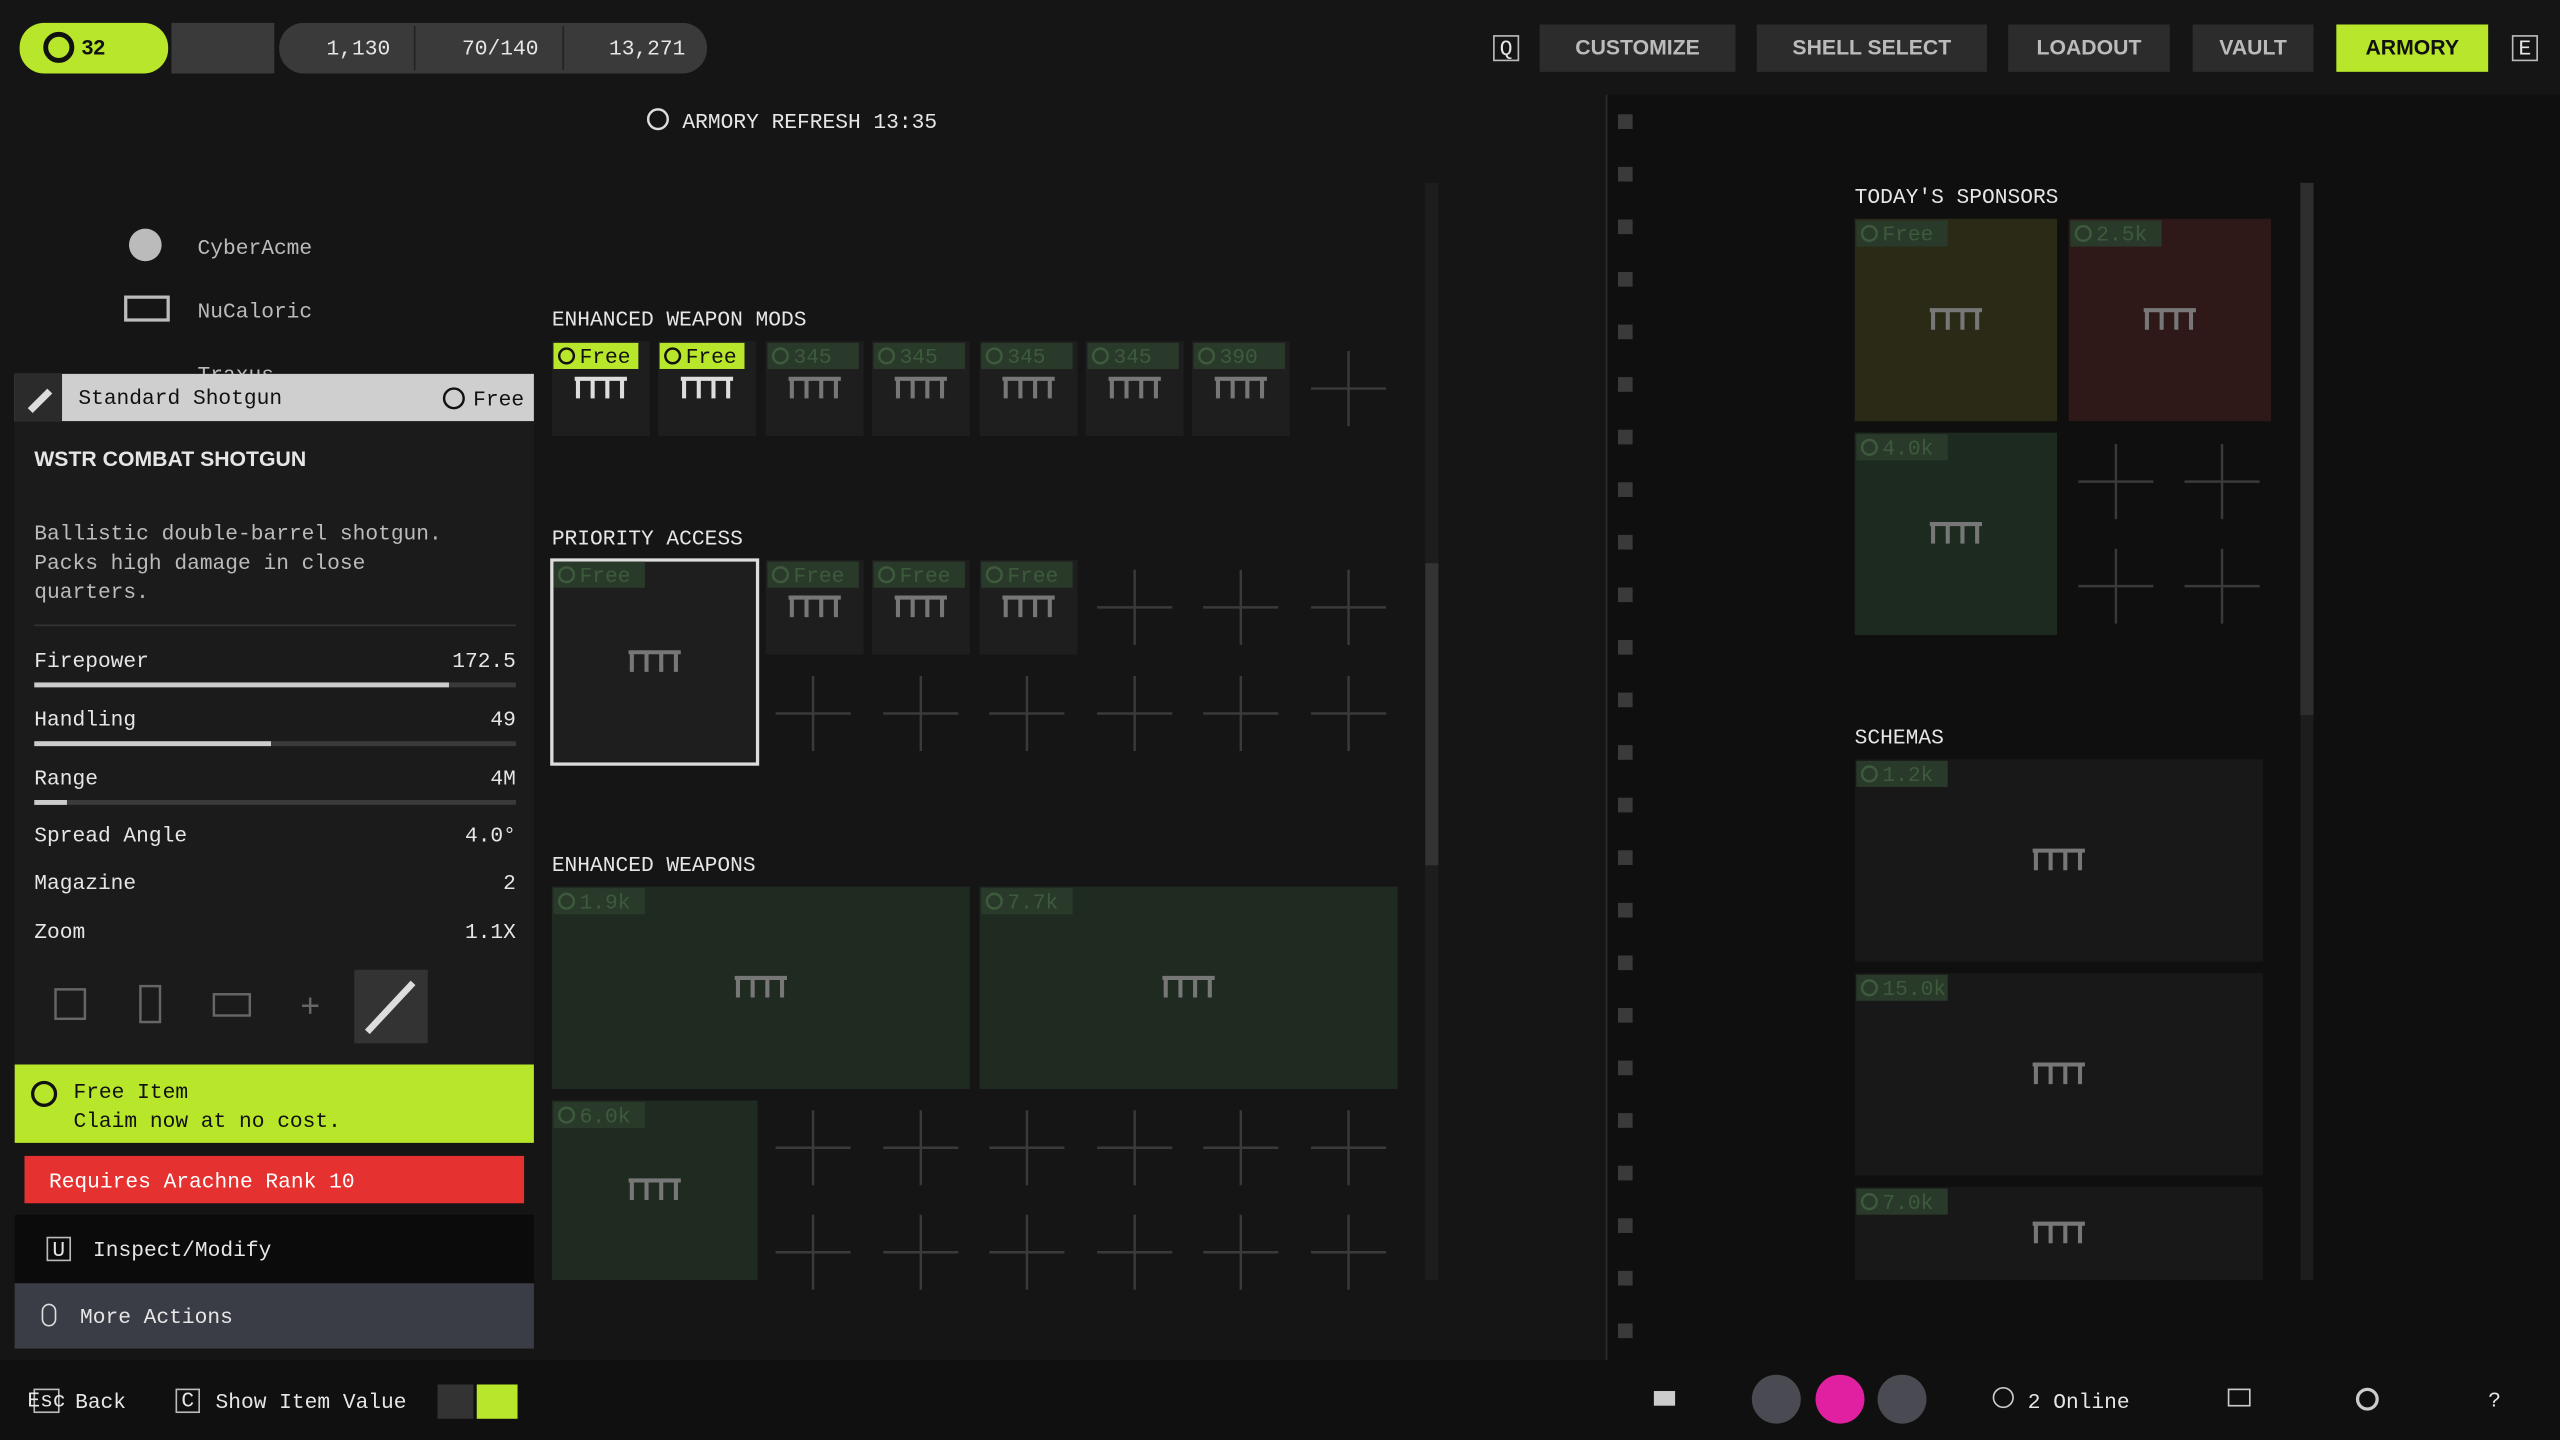 Image resolution: width=2560 pixels, height=1440 pixels. Describe the element at coordinates (2239, 1397) in the screenshot. I see `mail-icon` at that location.